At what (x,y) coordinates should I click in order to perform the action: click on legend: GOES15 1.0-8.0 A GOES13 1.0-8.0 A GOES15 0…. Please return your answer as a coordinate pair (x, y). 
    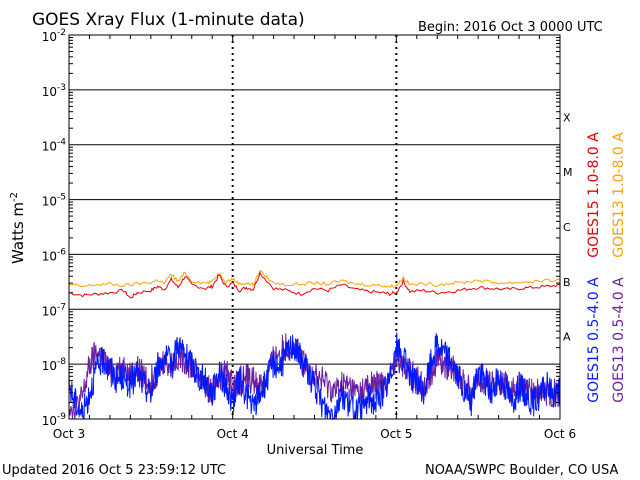
    Looking at the image, I should click on (606, 267).